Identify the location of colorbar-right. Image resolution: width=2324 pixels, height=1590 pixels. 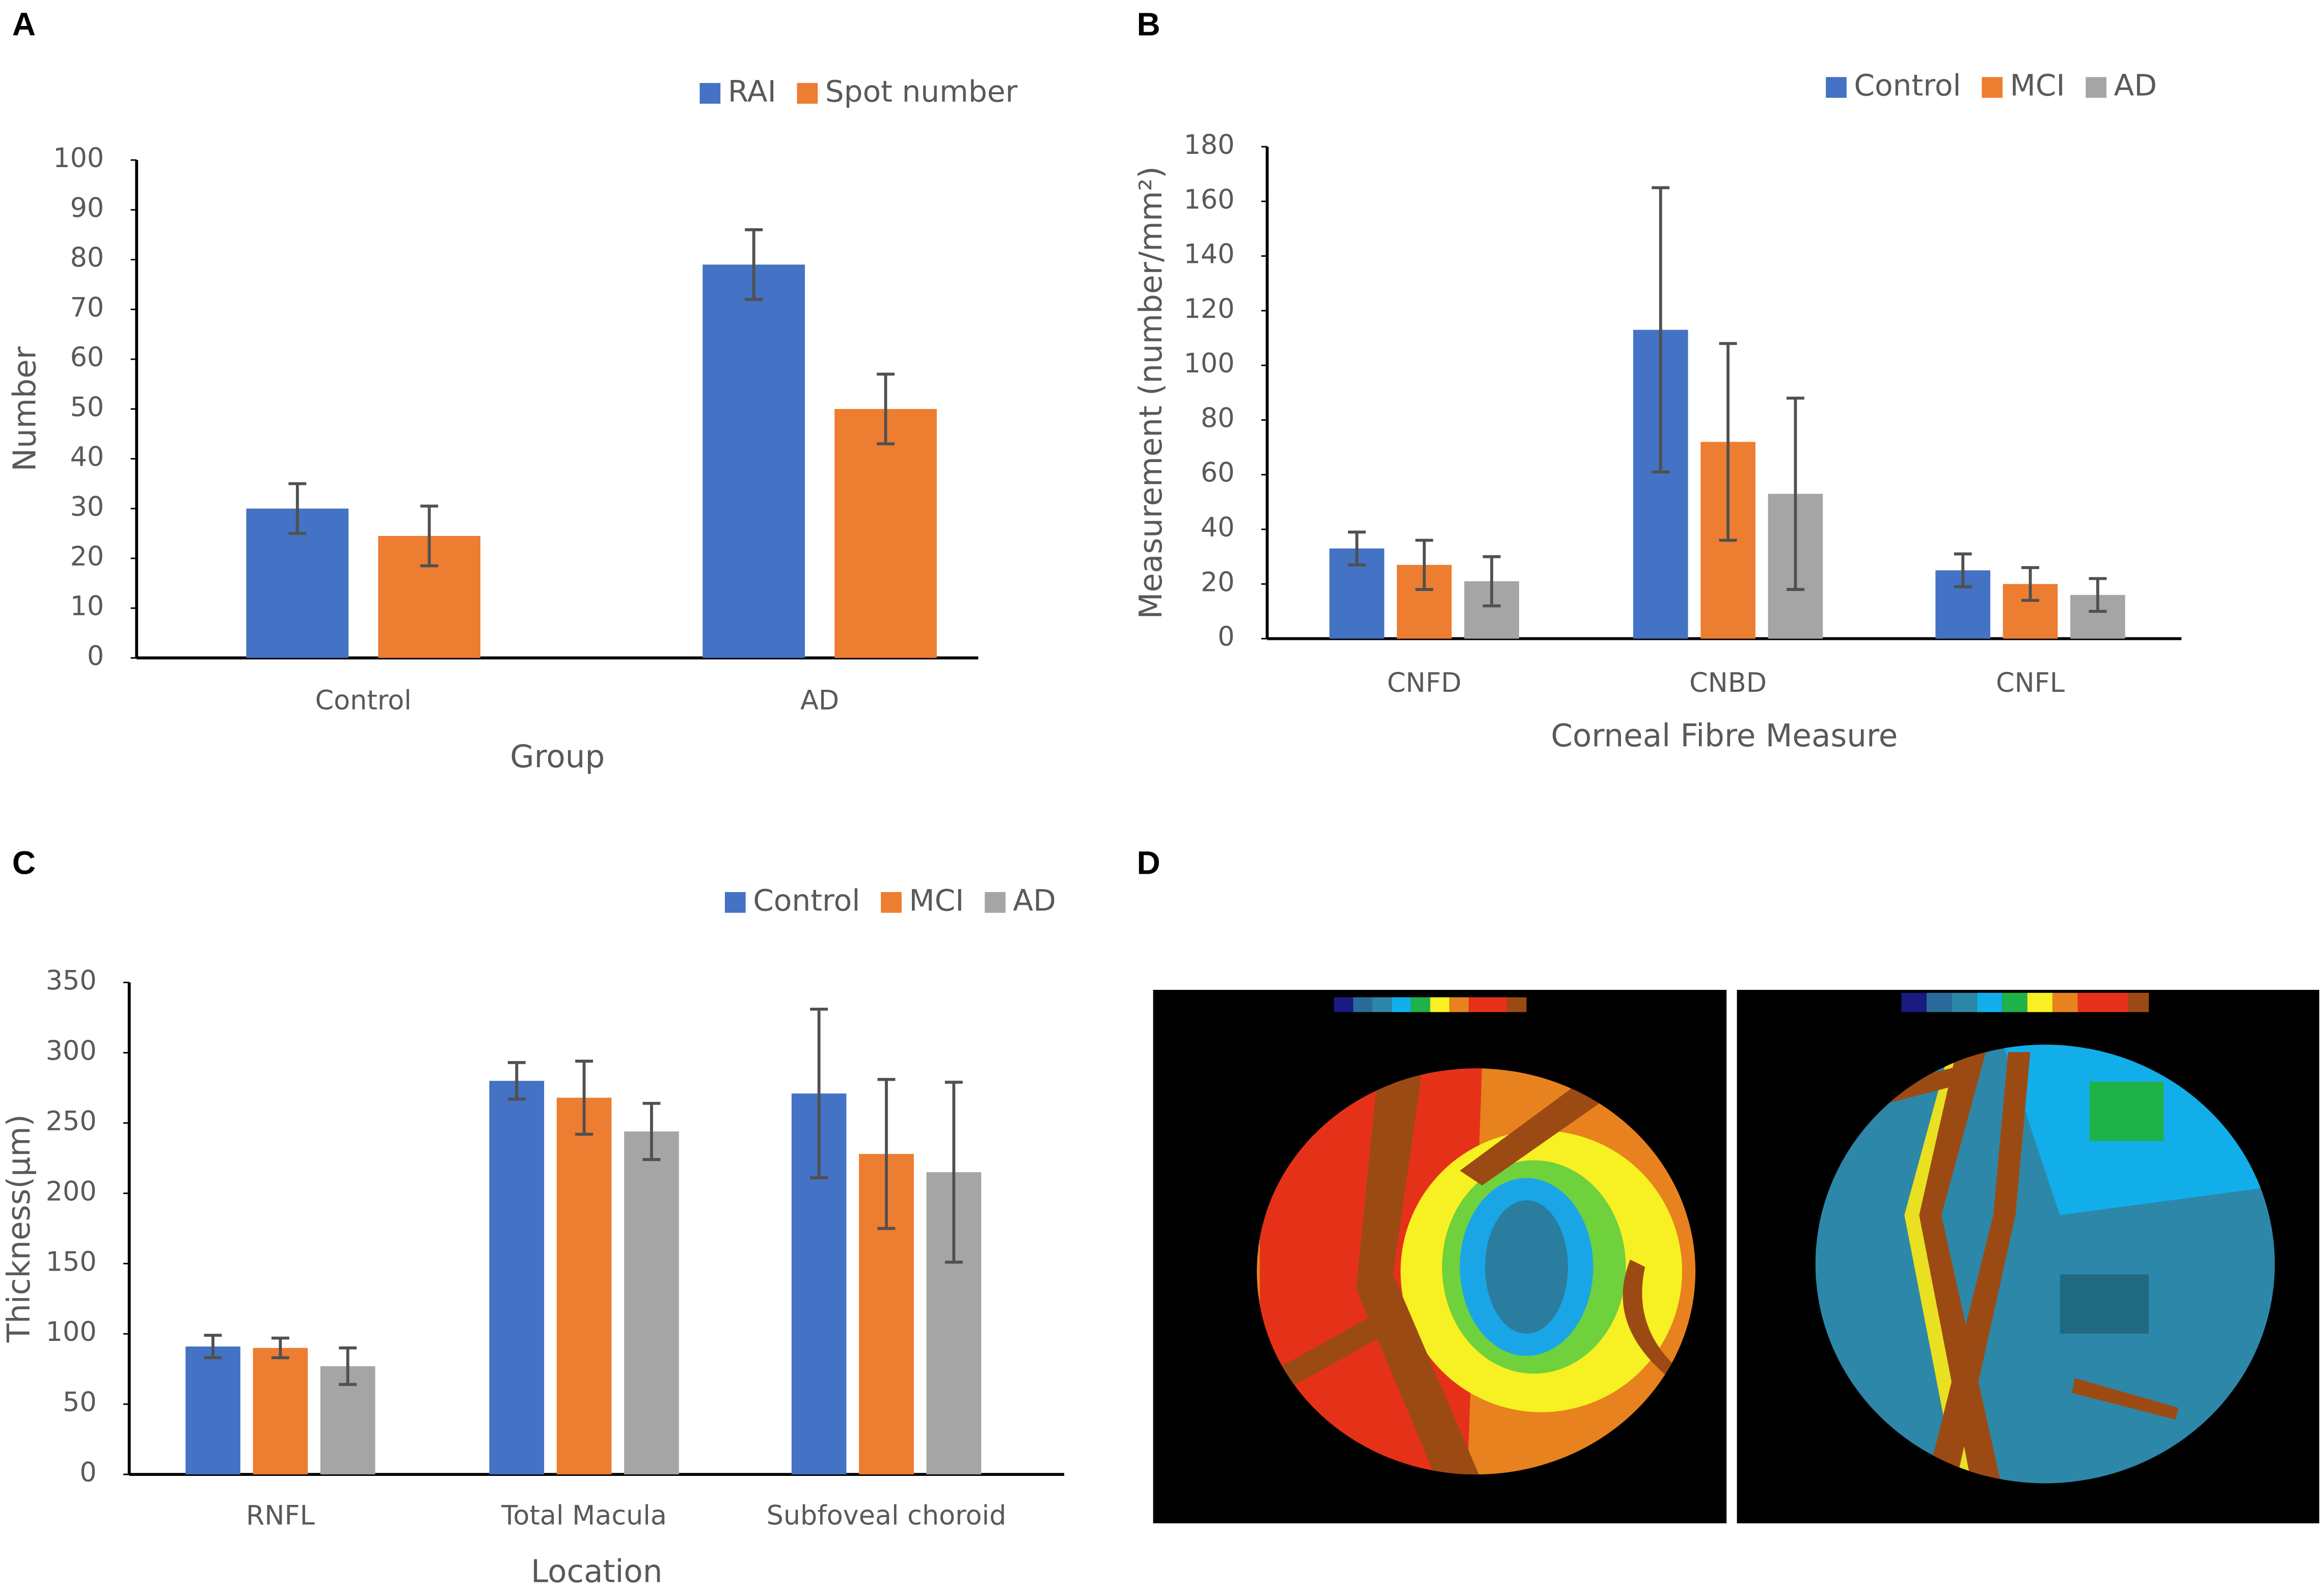
(2025, 1002).